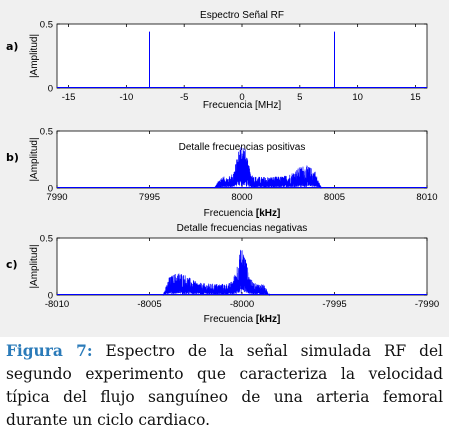 The image size is (449, 447). What do you see at coordinates (299, 97) in the screenshot?
I see `x-tick-label: 5` at bounding box center [299, 97].